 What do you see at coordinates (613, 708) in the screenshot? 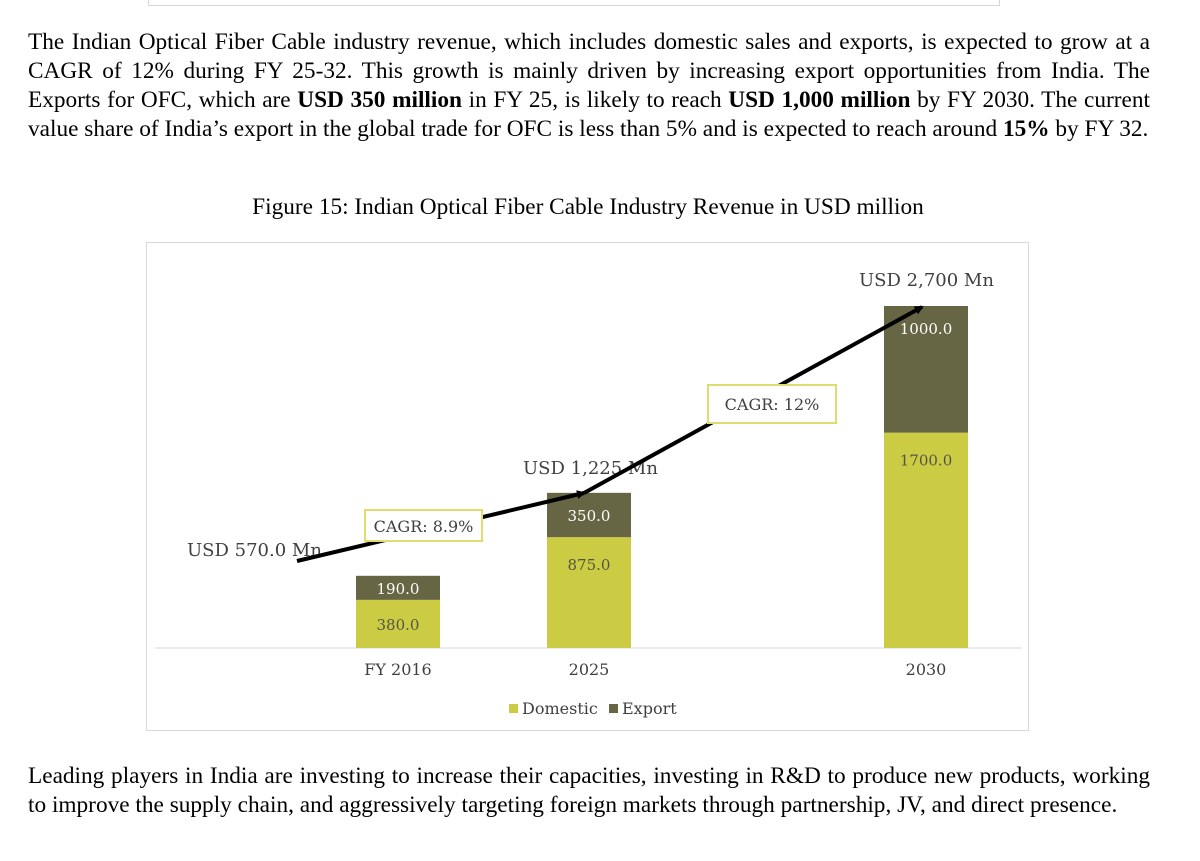
I see `legend-swatch-export` at bounding box center [613, 708].